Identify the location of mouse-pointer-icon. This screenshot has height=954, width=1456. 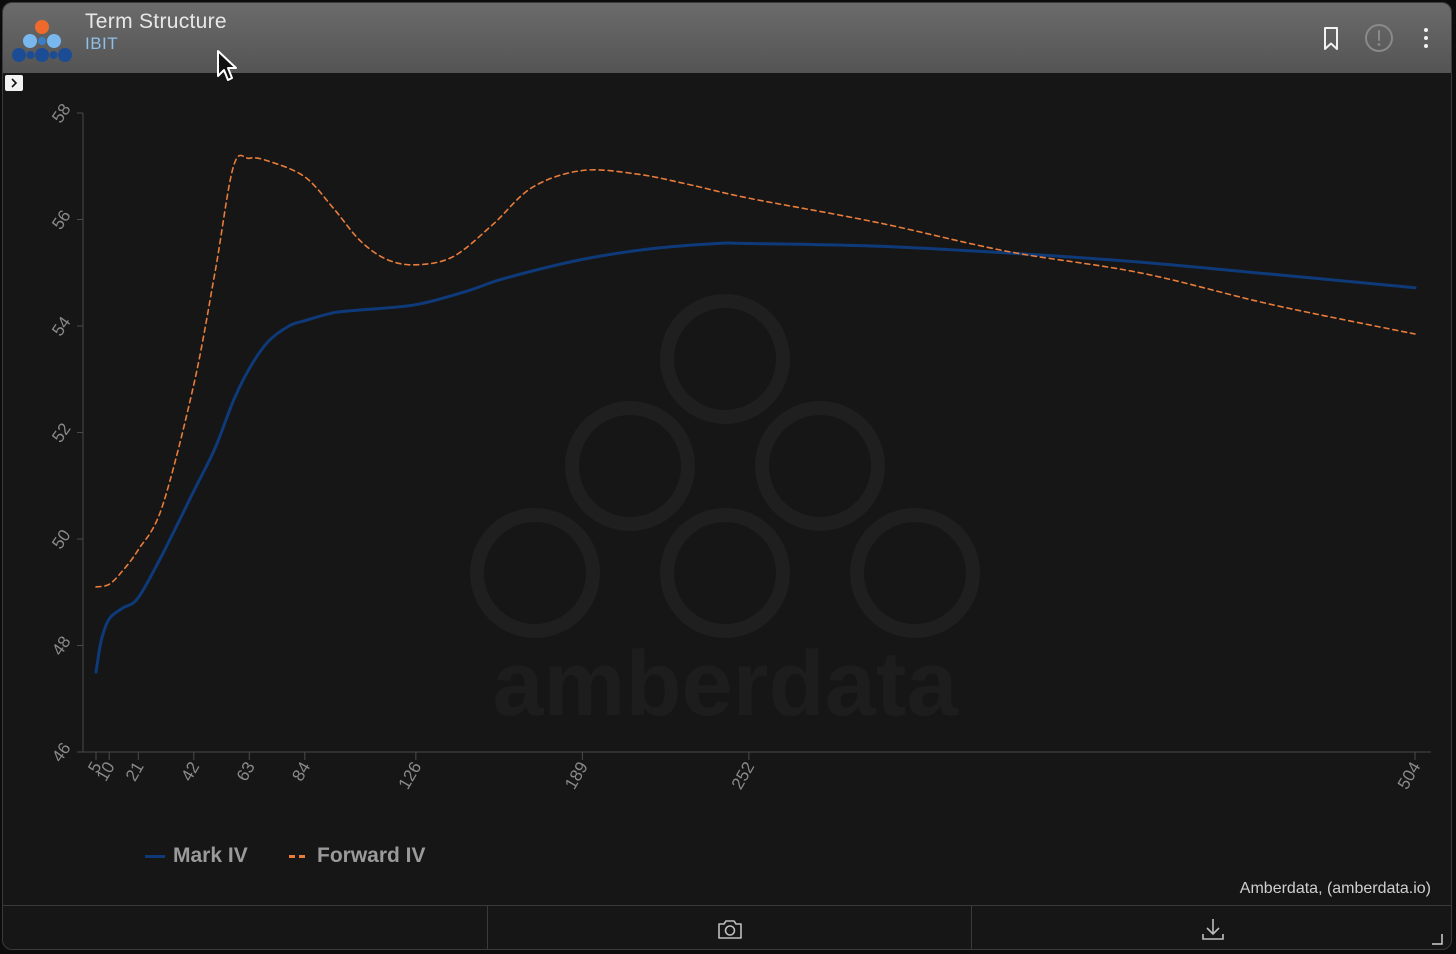
(227, 65).